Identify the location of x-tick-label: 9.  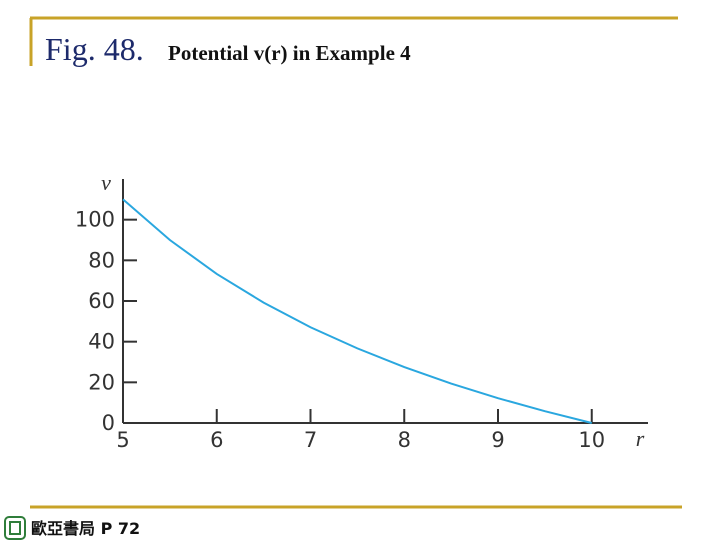
(497, 440).